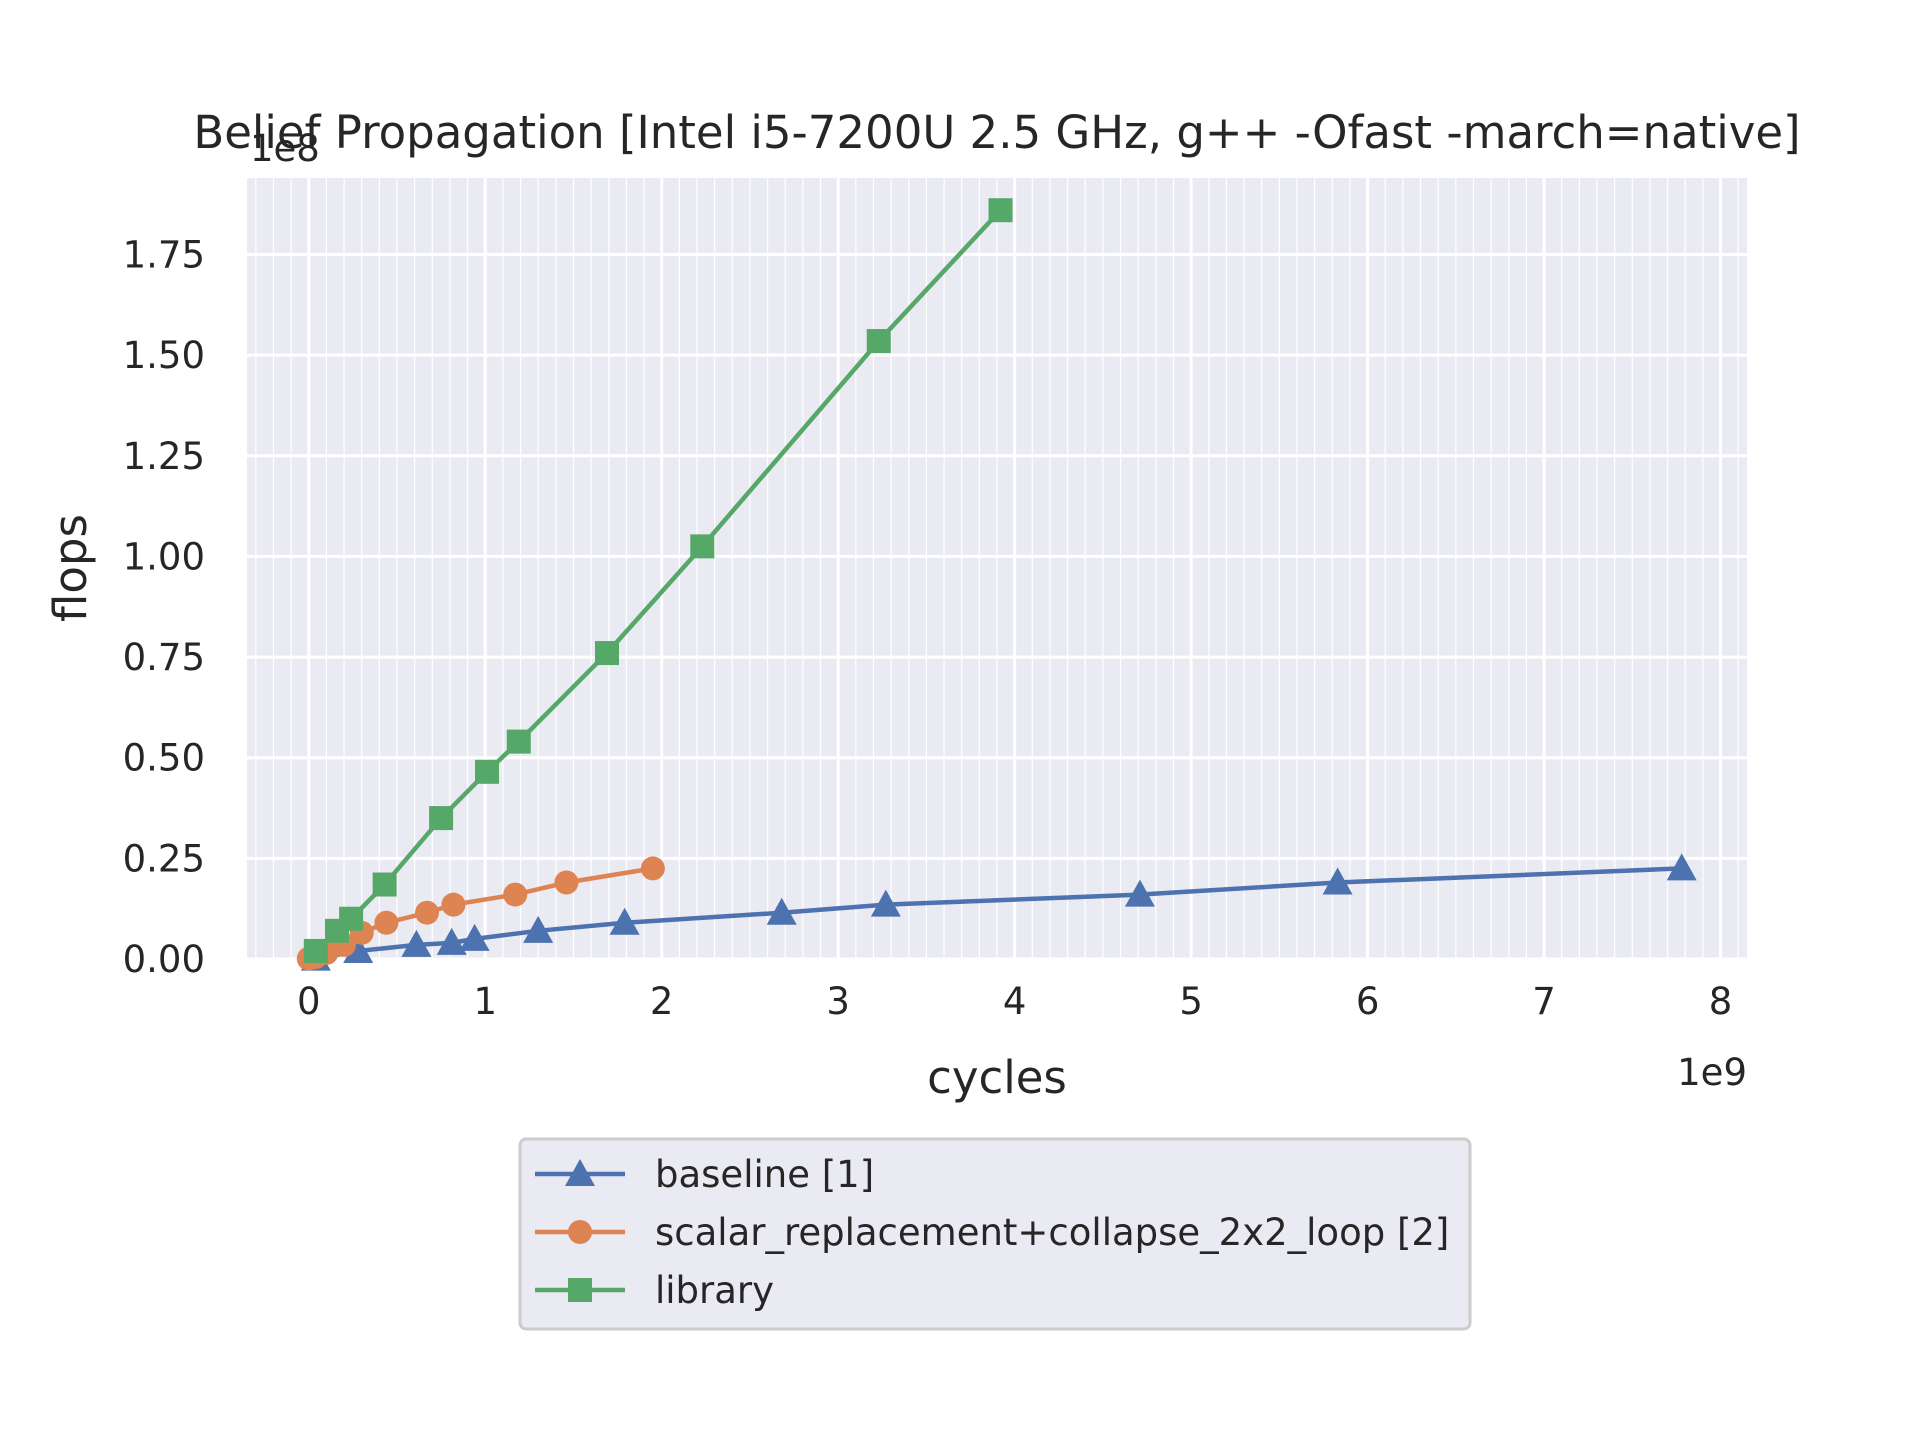  What do you see at coordinates (1191, 1001) in the screenshot?
I see `x-tick-label: 5` at bounding box center [1191, 1001].